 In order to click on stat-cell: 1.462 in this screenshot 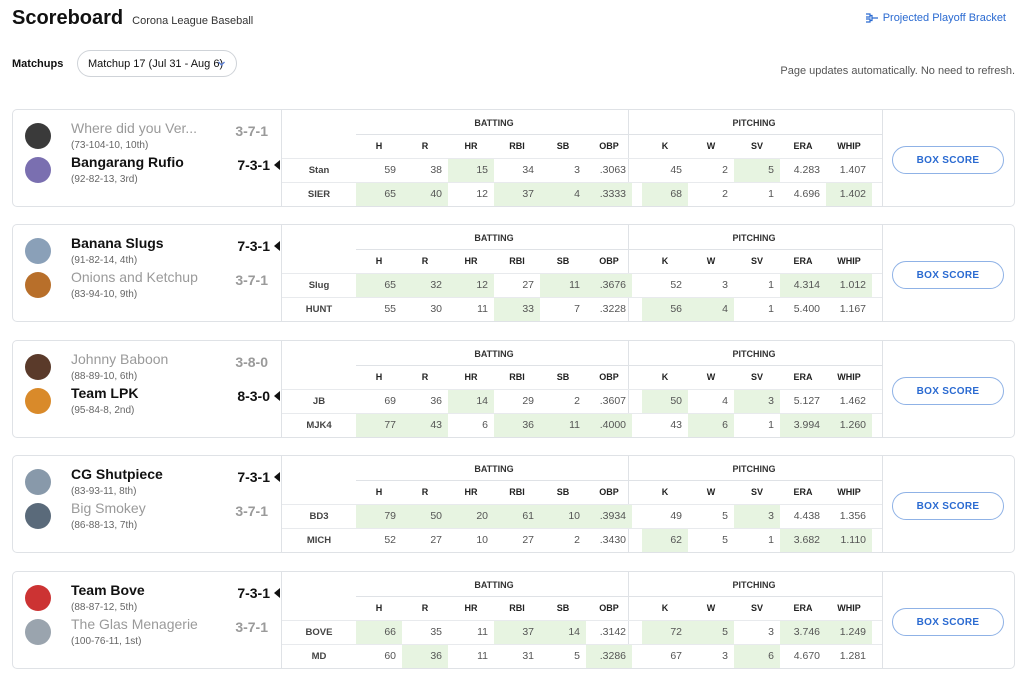, I will do `click(852, 401)`.